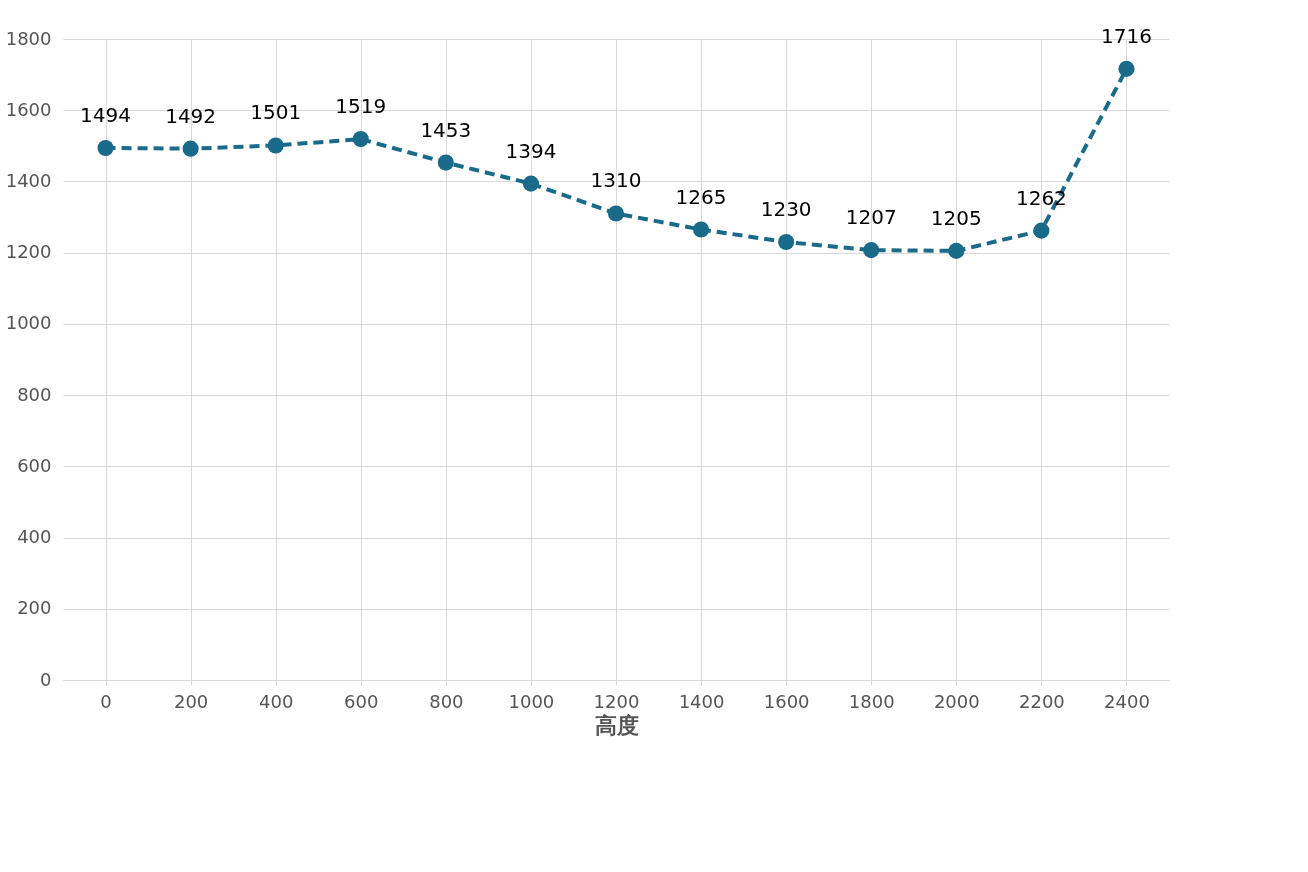 This screenshot has width=1308, height=872. What do you see at coordinates (616, 701) in the screenshot?
I see `x-tick-label: 1200` at bounding box center [616, 701].